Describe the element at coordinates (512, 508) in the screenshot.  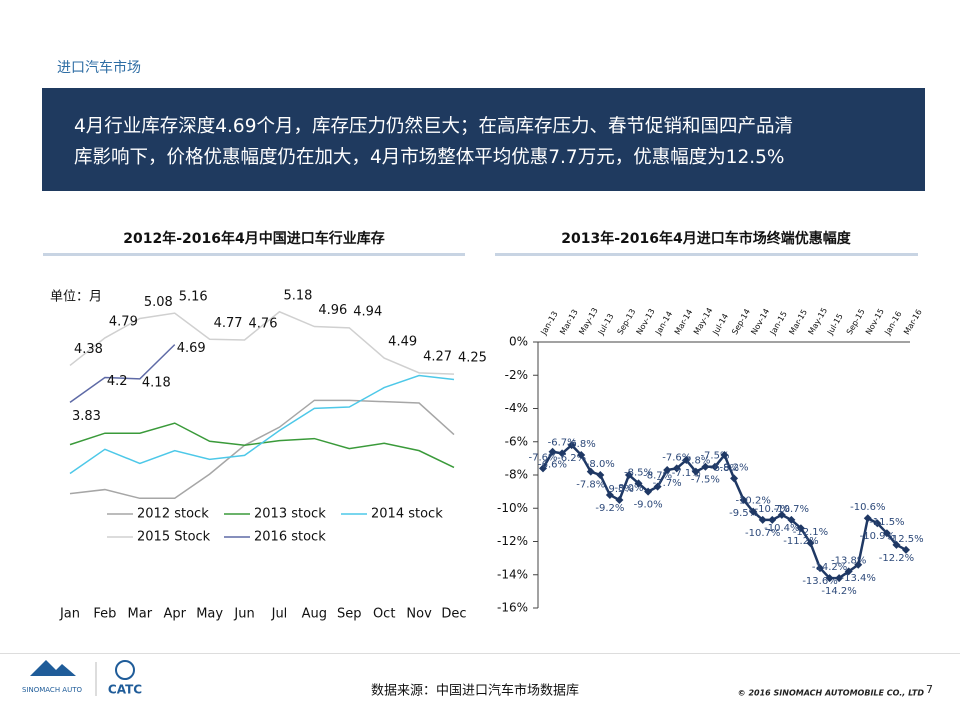
I see `y-tick-label: -10%` at that location.